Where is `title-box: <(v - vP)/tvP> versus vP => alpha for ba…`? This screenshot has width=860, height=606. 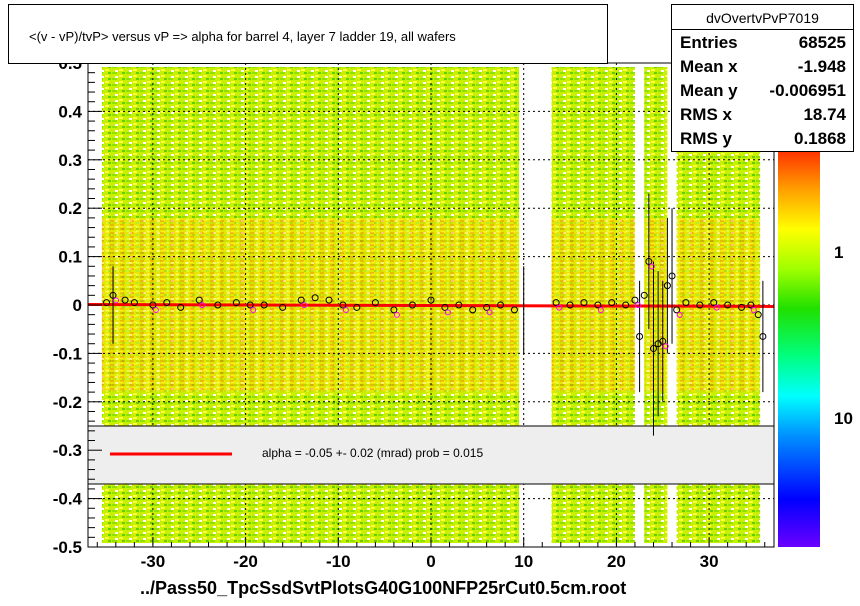 title-box: <(v - vP)/tvP> versus vP => alpha for ba… is located at coordinates (308, 34).